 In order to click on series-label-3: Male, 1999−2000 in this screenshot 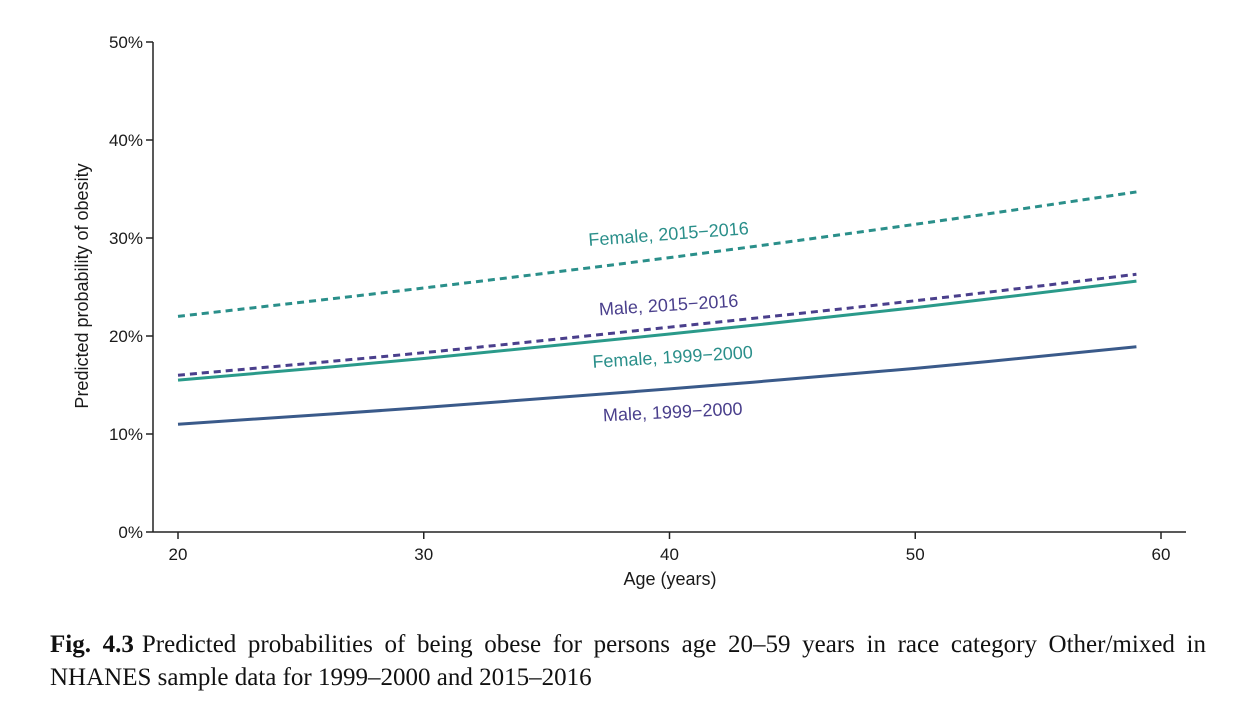, I will do `click(672, 412)`.